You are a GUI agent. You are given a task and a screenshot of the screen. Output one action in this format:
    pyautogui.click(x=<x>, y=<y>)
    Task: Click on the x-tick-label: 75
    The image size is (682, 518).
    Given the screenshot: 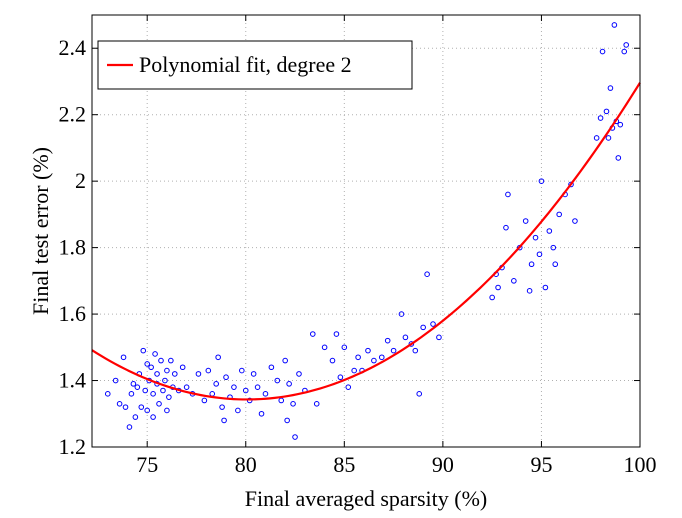 What is the action you would take?
    pyautogui.click(x=147, y=464)
    